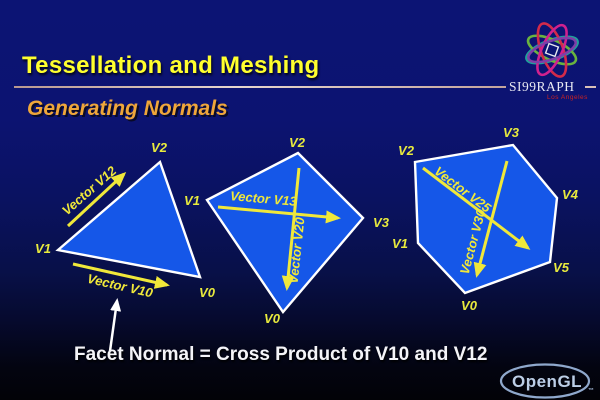 This screenshot has height=400, width=600. I want to click on quad-vertex-v2: V2, so click(297, 142).